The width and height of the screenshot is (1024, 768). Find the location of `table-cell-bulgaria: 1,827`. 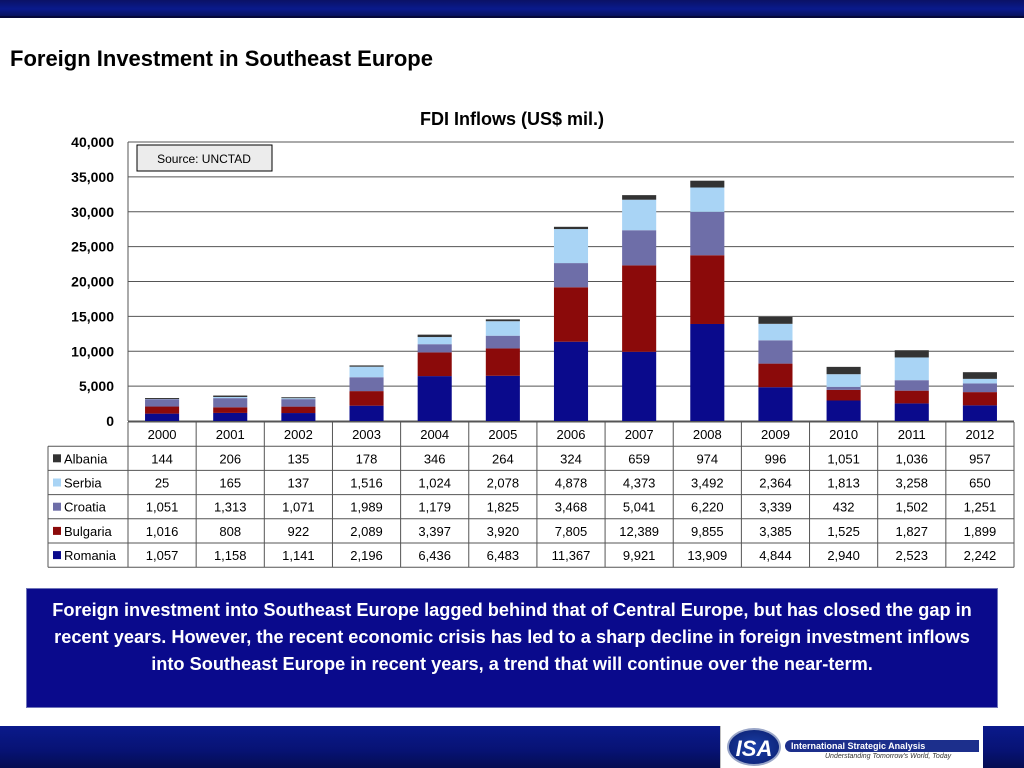

table-cell-bulgaria: 1,827 is located at coordinates (911, 531).